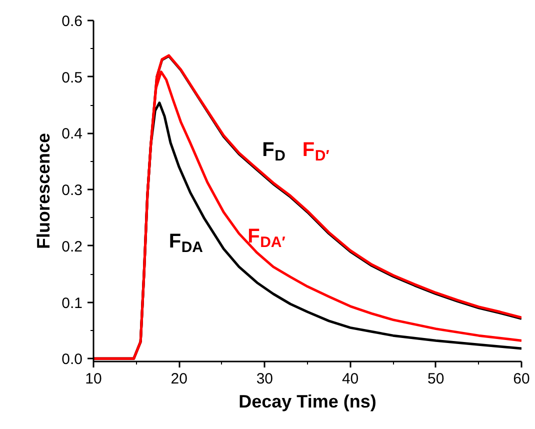 The image size is (535, 429). What do you see at coordinates (179, 379) in the screenshot?
I see `x-tick-label: 20` at bounding box center [179, 379].